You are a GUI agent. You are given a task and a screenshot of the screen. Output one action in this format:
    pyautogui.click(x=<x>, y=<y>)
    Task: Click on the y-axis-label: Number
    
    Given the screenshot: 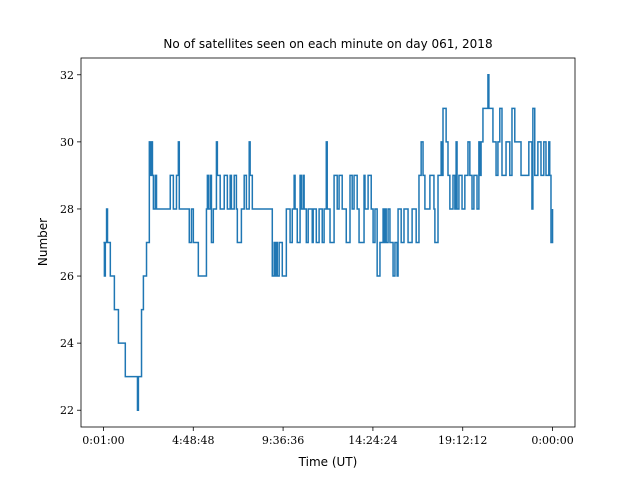 What is the action you would take?
    pyautogui.click(x=43, y=242)
    